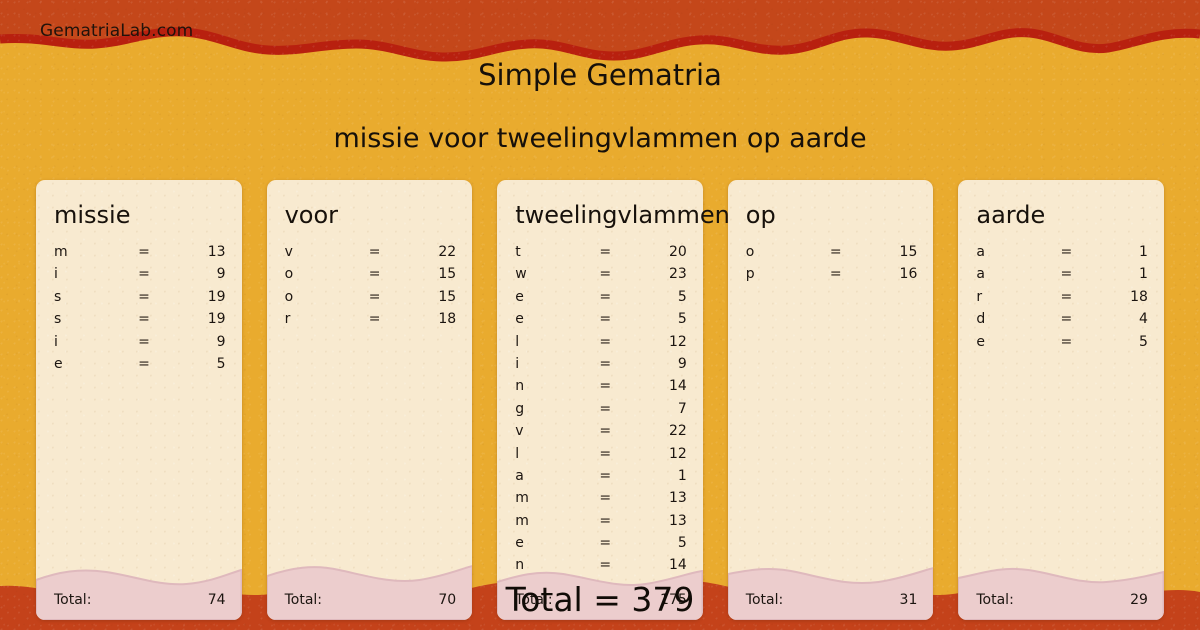 This screenshot has width=1200, height=630. I want to click on letter-value-list: o = 15 p = 16, so click(832, 266).